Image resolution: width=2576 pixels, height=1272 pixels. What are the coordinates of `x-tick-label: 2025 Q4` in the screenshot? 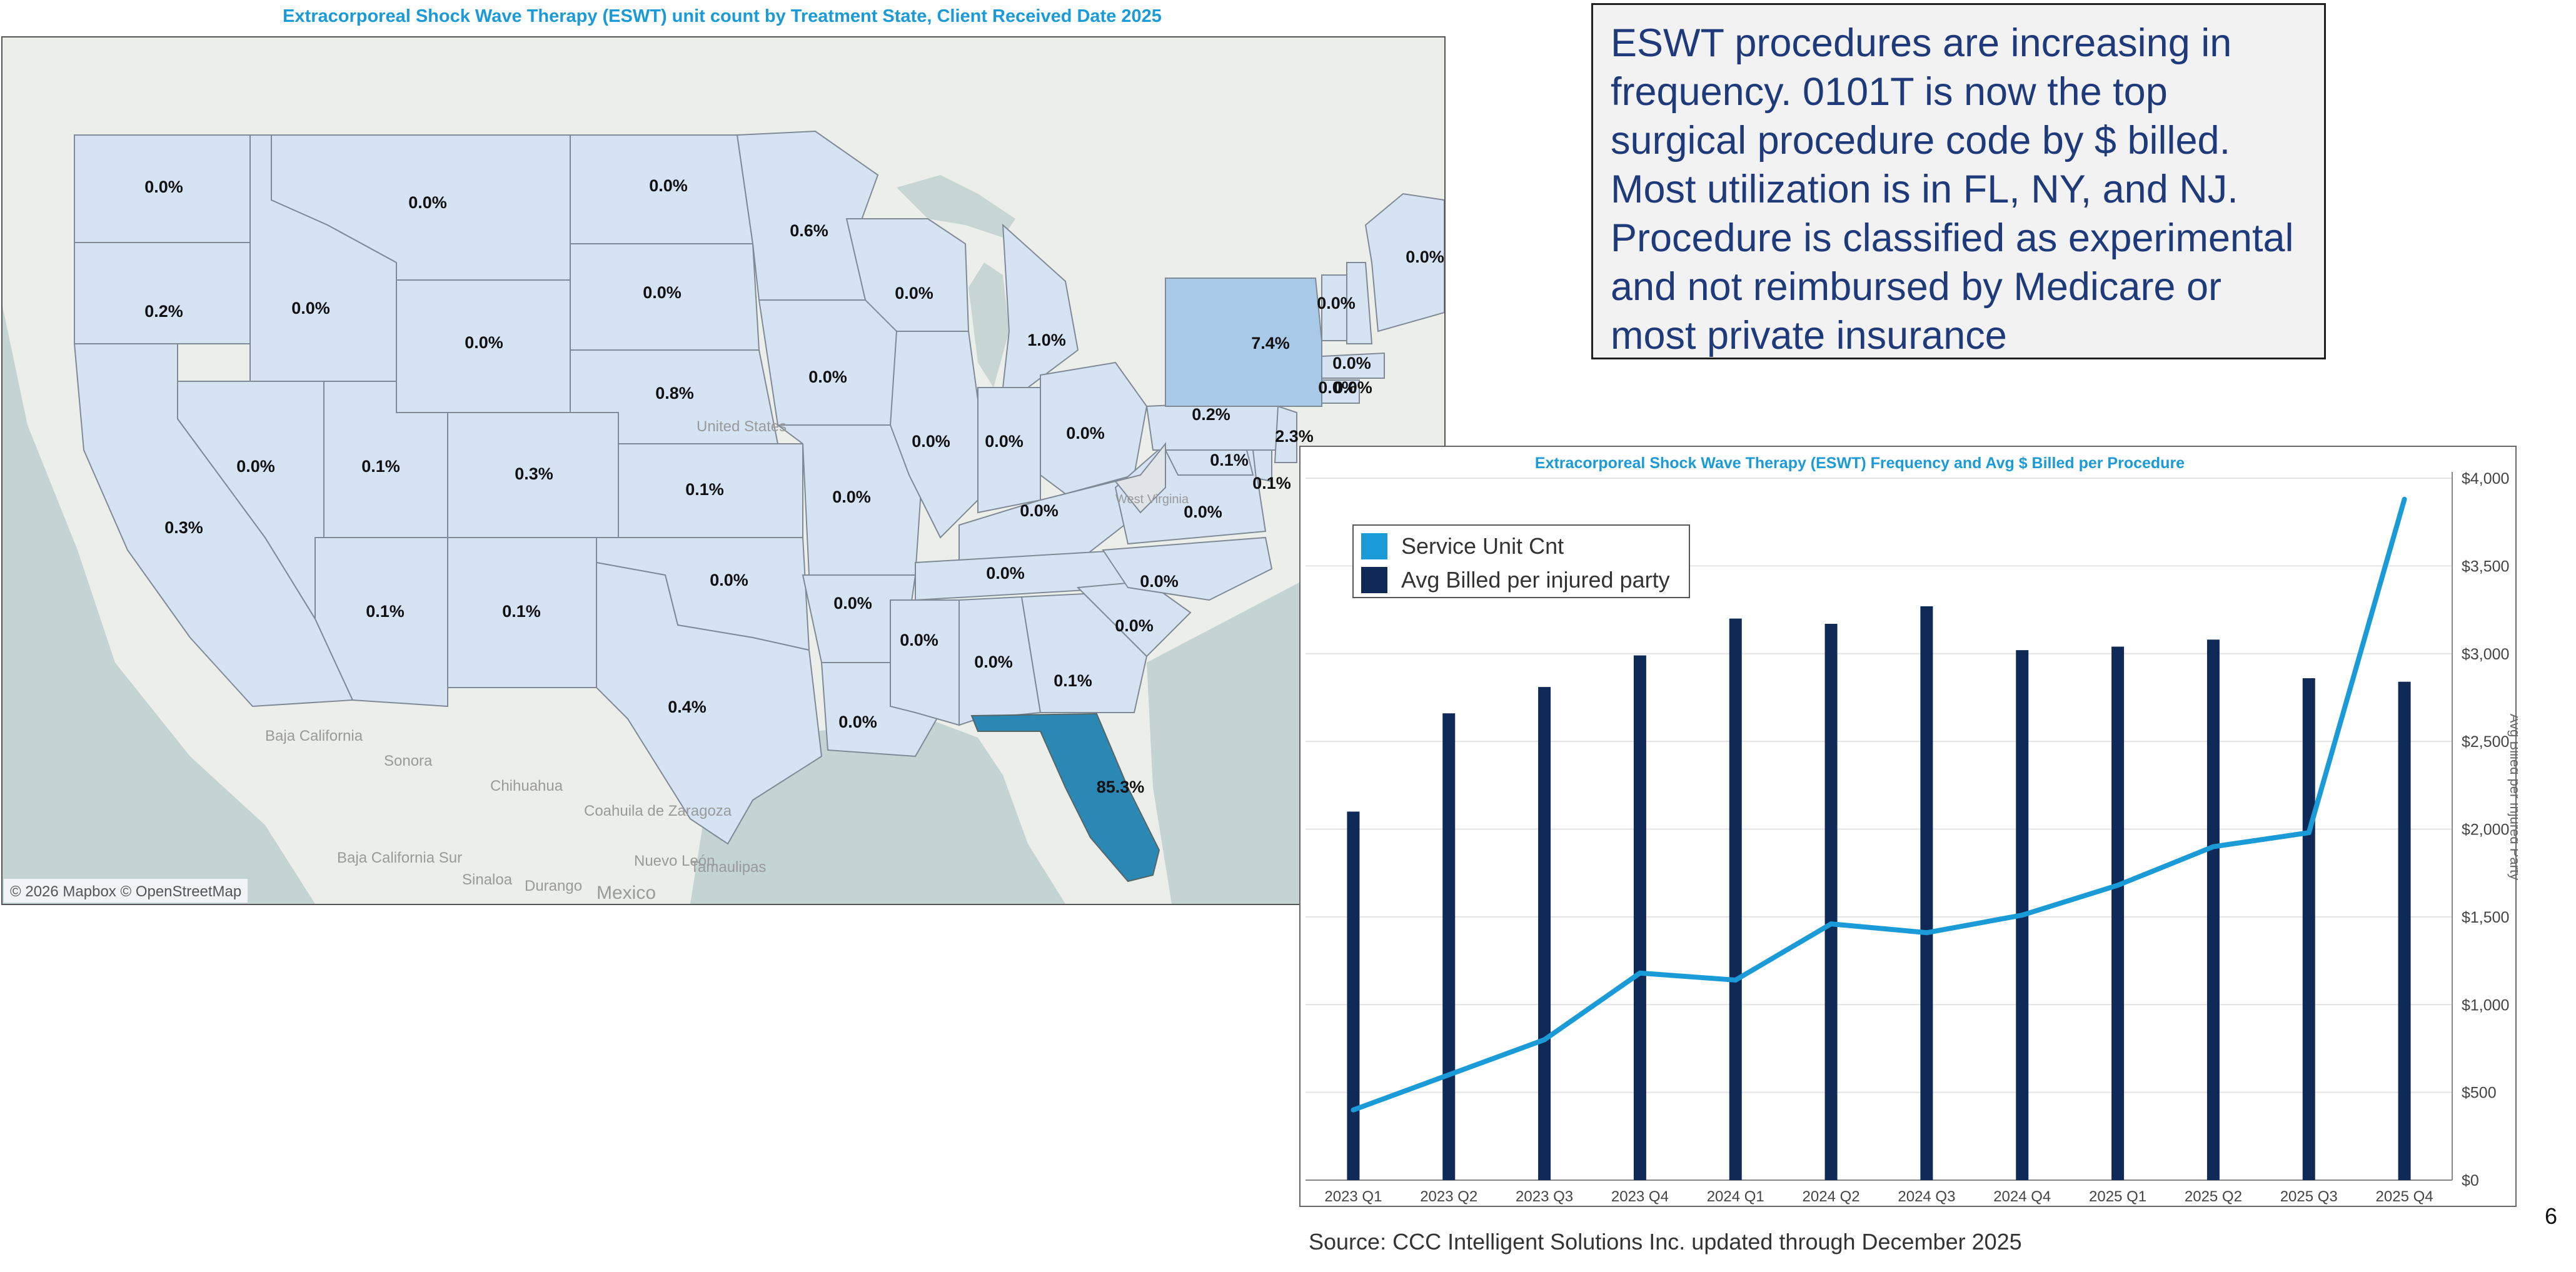 It's located at (2404, 1196).